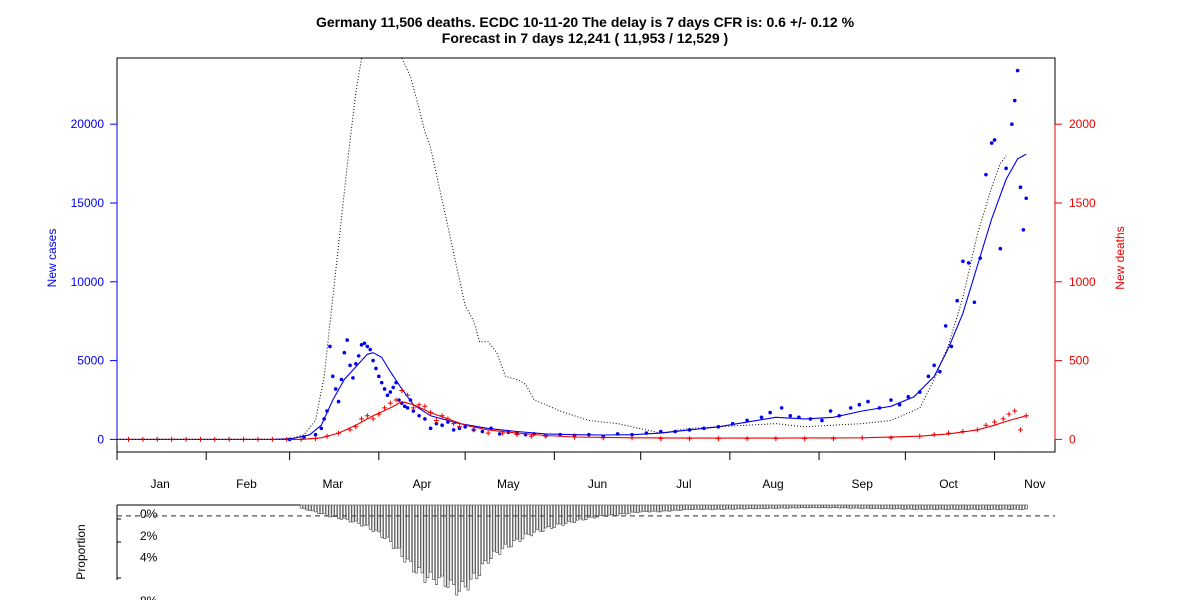  What do you see at coordinates (52, 258) in the screenshot?
I see `y-axis-left-label: New cases` at bounding box center [52, 258].